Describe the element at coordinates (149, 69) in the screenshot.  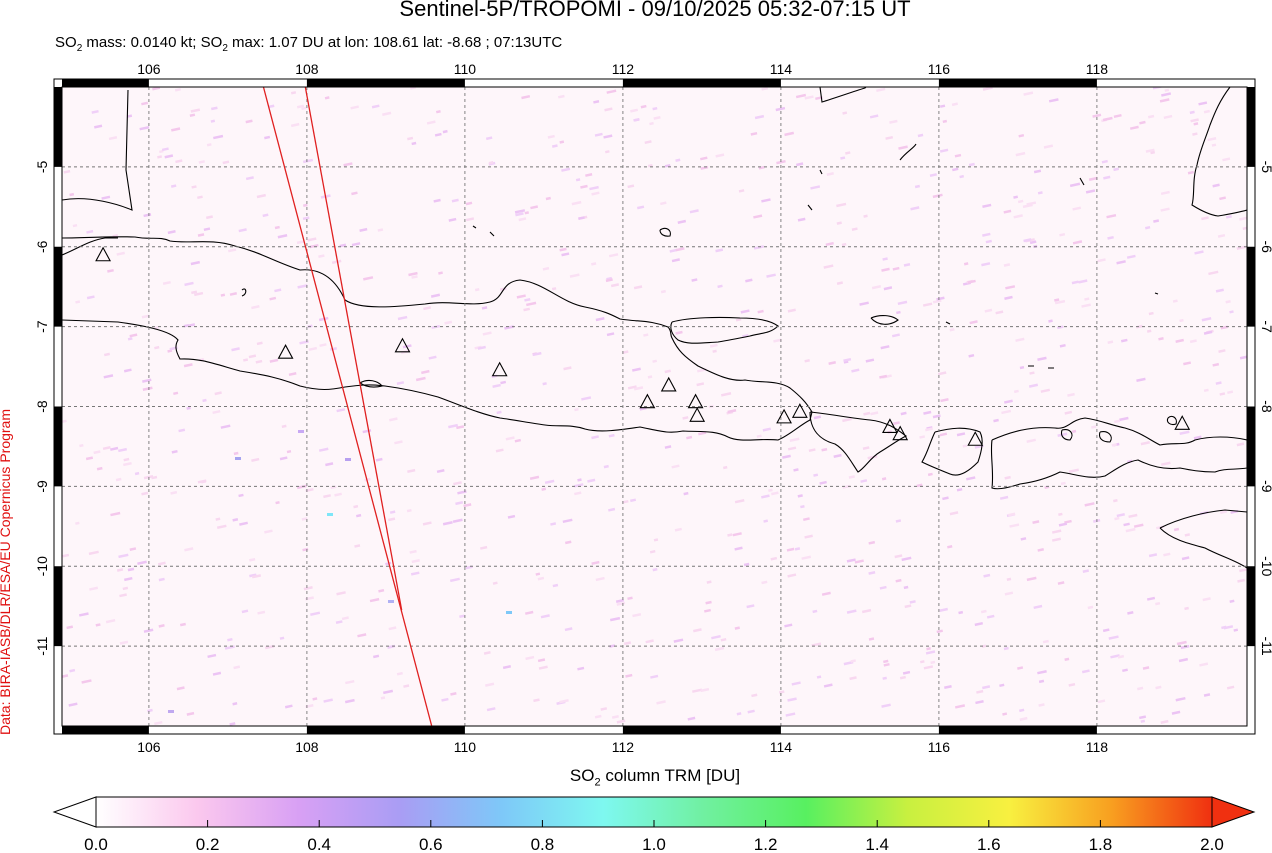
I see `lon-tick-top-106: 106` at that location.